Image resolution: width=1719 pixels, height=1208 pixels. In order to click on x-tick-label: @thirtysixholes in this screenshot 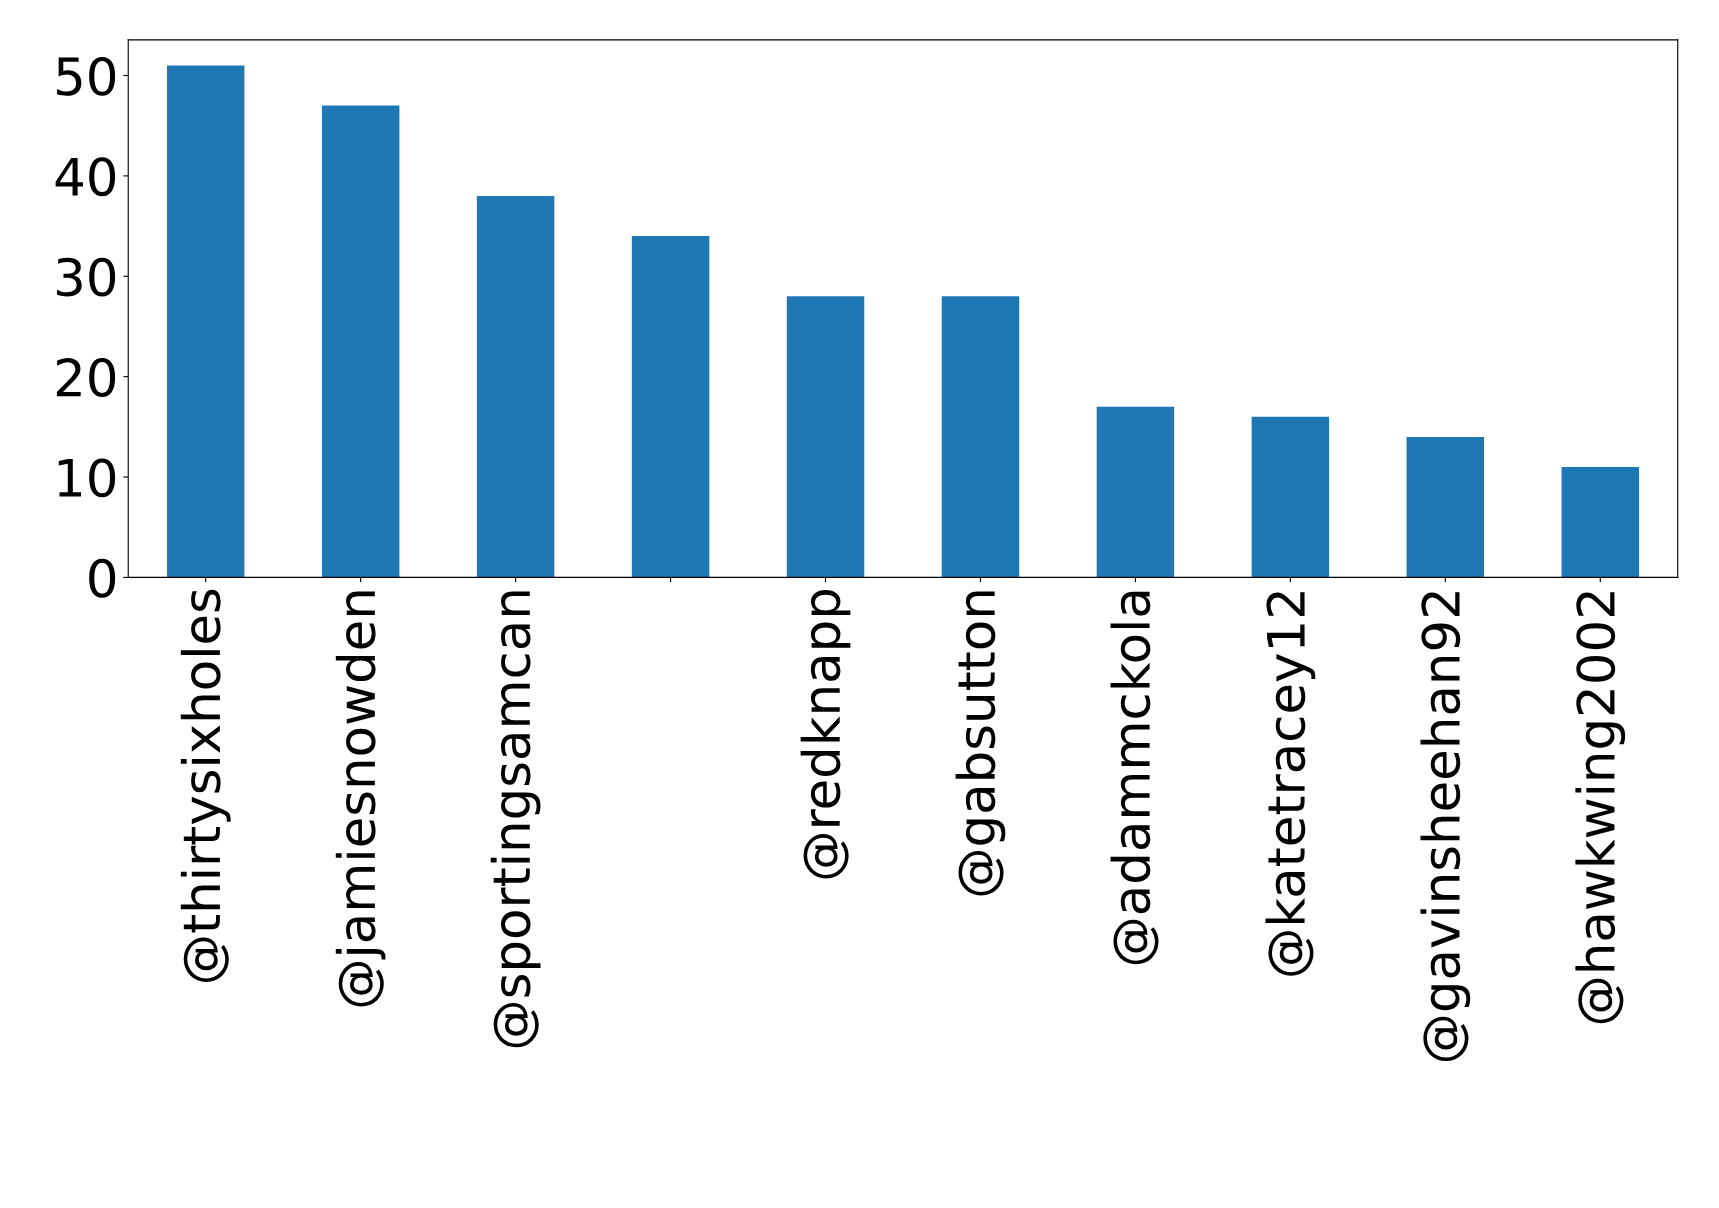, I will do `click(205, 785)`.